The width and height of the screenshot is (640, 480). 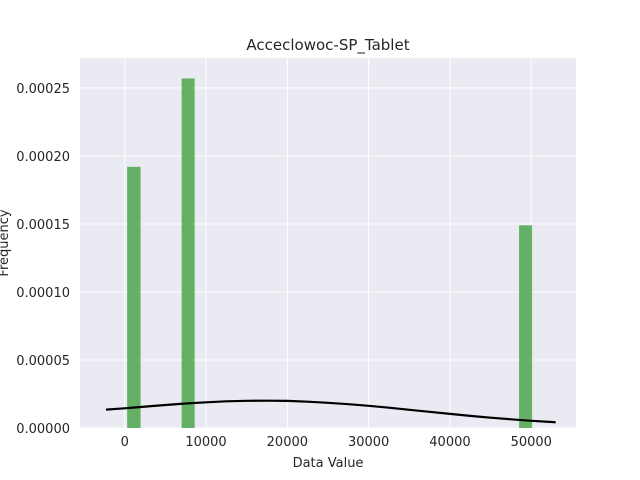 What do you see at coordinates (125, 442) in the screenshot?
I see `x-tick-label: 0` at bounding box center [125, 442].